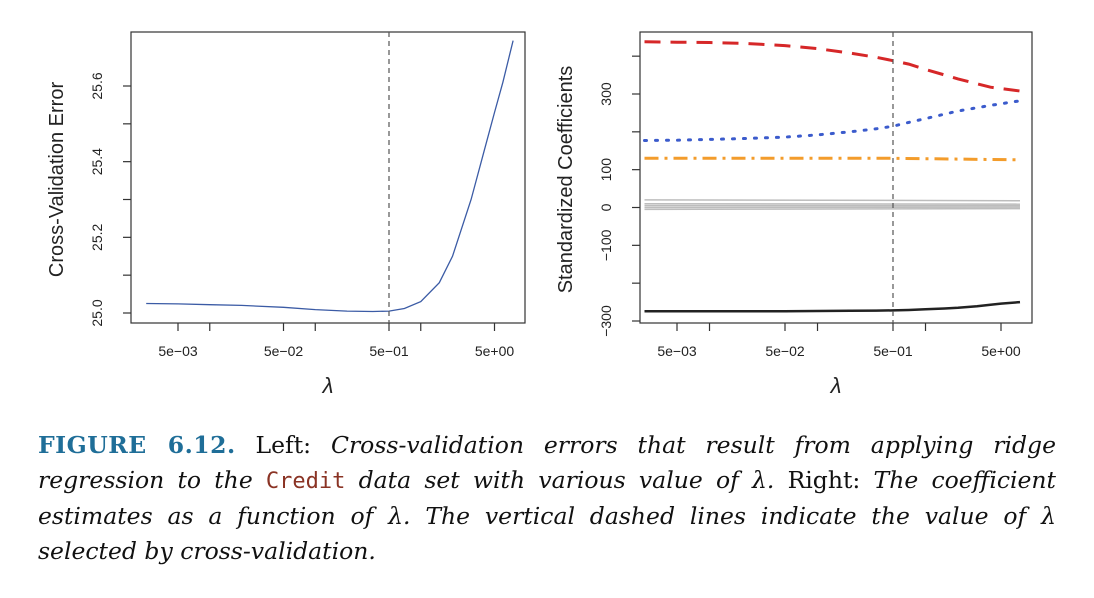  Describe the element at coordinates (97, 161) in the screenshot. I see `y-tick-label: 25.4` at that location.